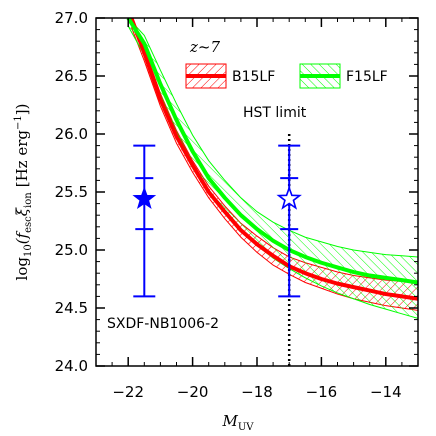 This screenshot has height=436, width=436. Describe the element at coordinates (275, 113) in the screenshot. I see `hst-limit-label: HST limit` at that location.